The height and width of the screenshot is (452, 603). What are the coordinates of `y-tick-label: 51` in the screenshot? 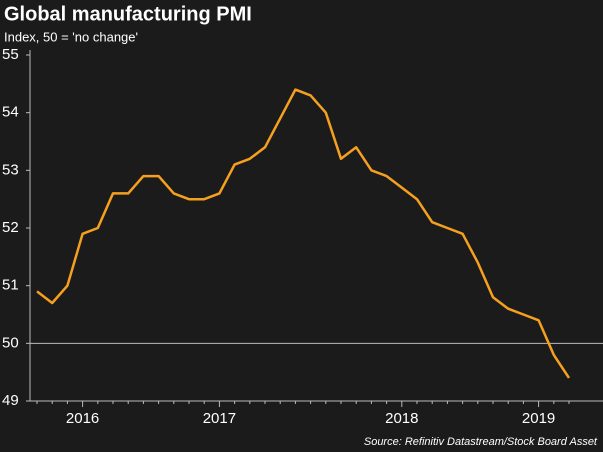 It's located at (10, 285).